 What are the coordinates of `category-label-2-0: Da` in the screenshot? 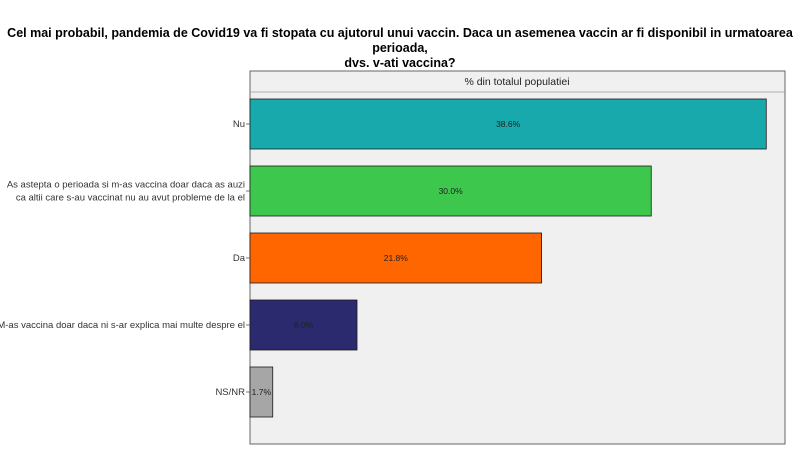 It's located at (239, 258).